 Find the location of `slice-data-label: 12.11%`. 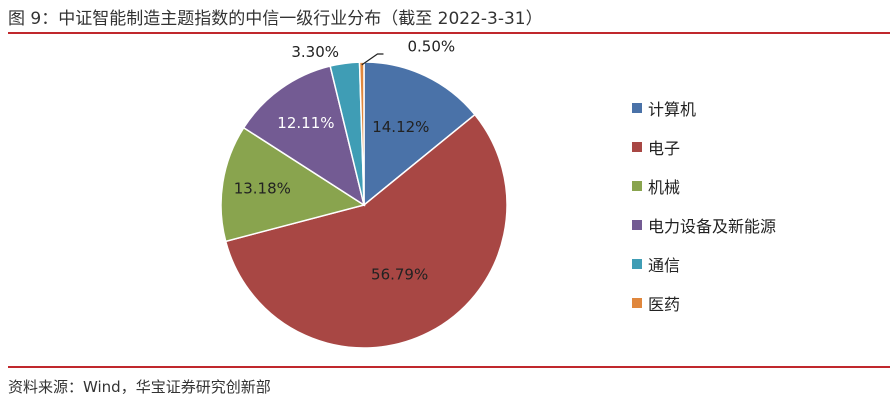

slice-data-label: 12.11% is located at coordinates (305, 123).